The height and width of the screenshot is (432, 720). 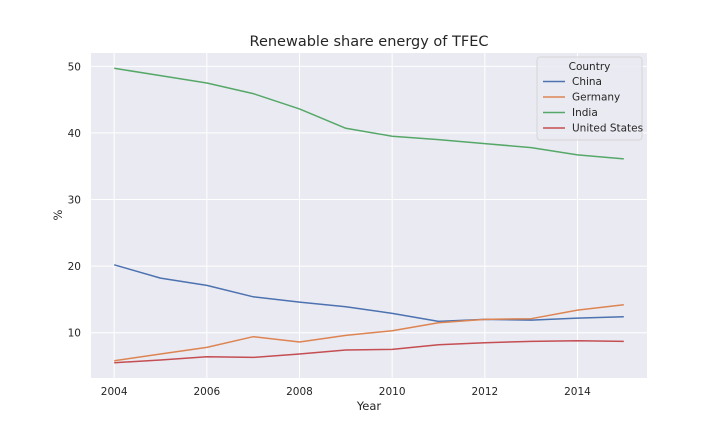 I want to click on x-tick-label: 2014, so click(x=577, y=392).